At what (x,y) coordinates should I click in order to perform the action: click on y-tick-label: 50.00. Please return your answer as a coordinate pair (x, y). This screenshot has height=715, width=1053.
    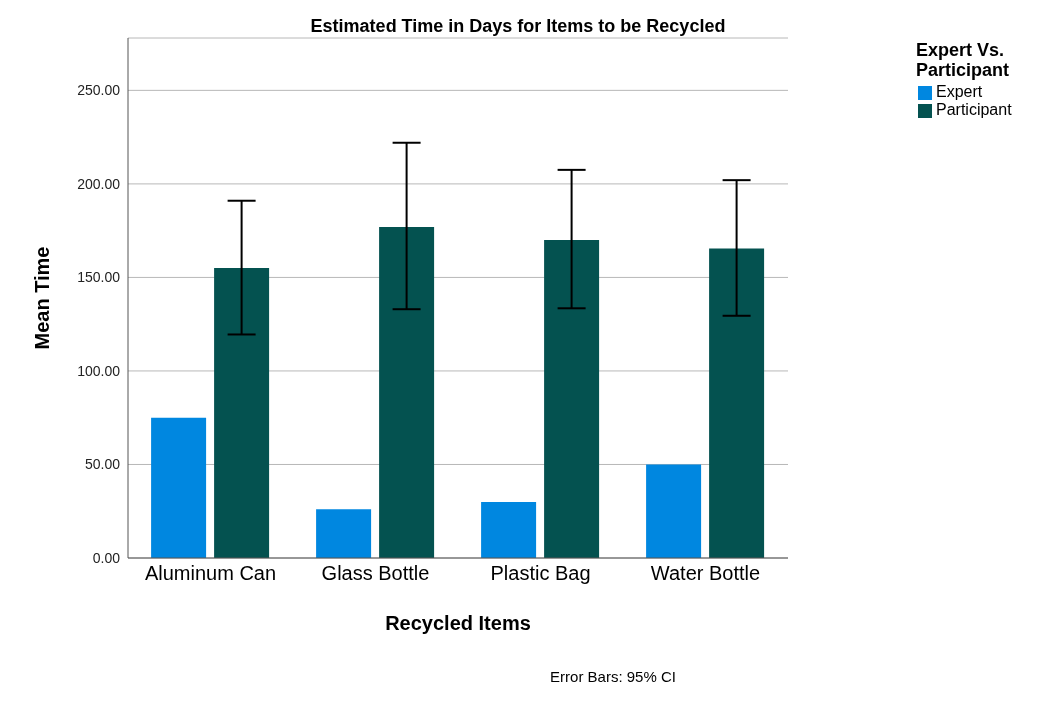
    Looking at the image, I should click on (102, 464).